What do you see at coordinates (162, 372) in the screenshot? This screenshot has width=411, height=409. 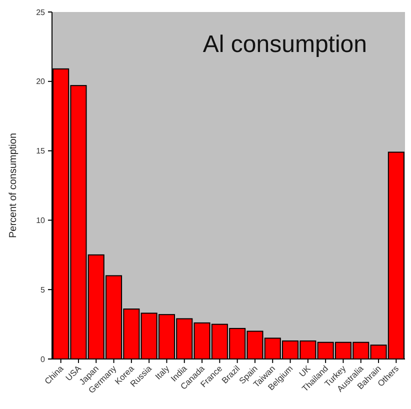 I see `x-tick-label: Italy` at bounding box center [162, 372].